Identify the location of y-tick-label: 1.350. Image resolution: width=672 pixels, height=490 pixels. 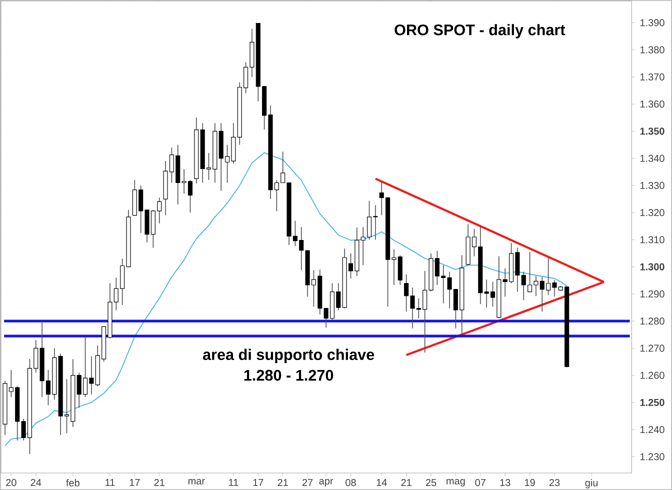
(652, 131).